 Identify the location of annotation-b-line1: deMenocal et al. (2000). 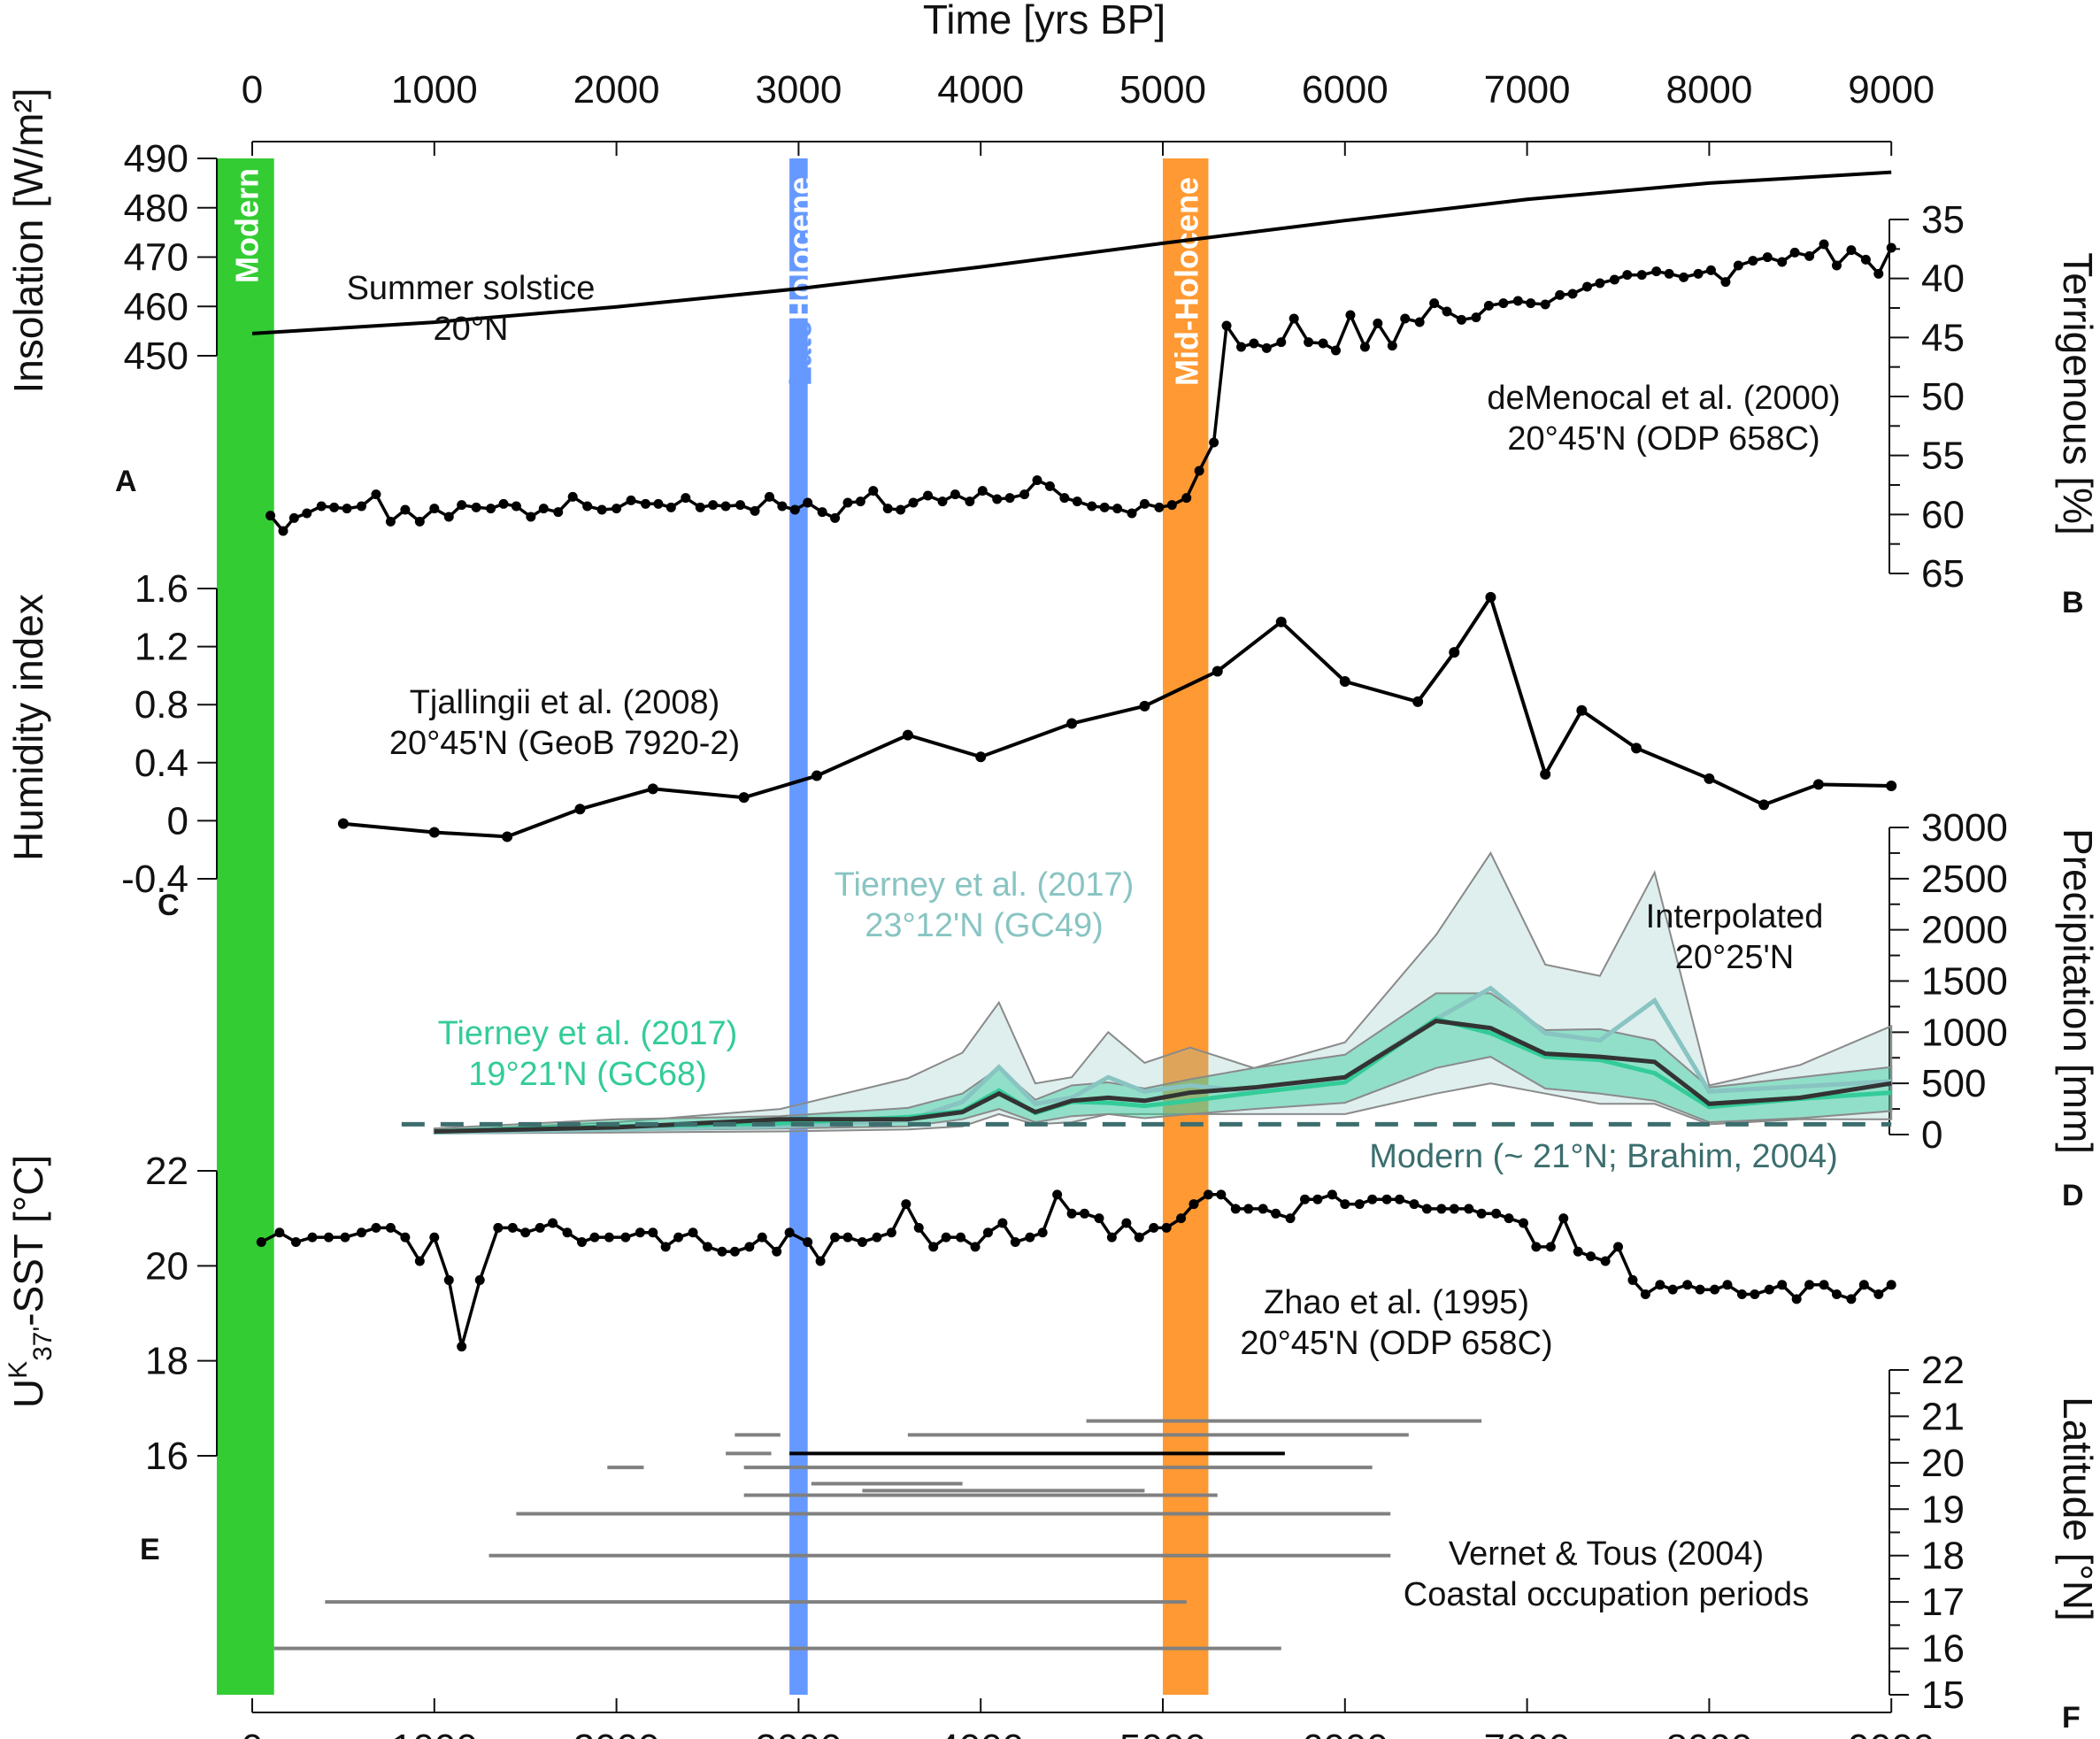
(1663, 398).